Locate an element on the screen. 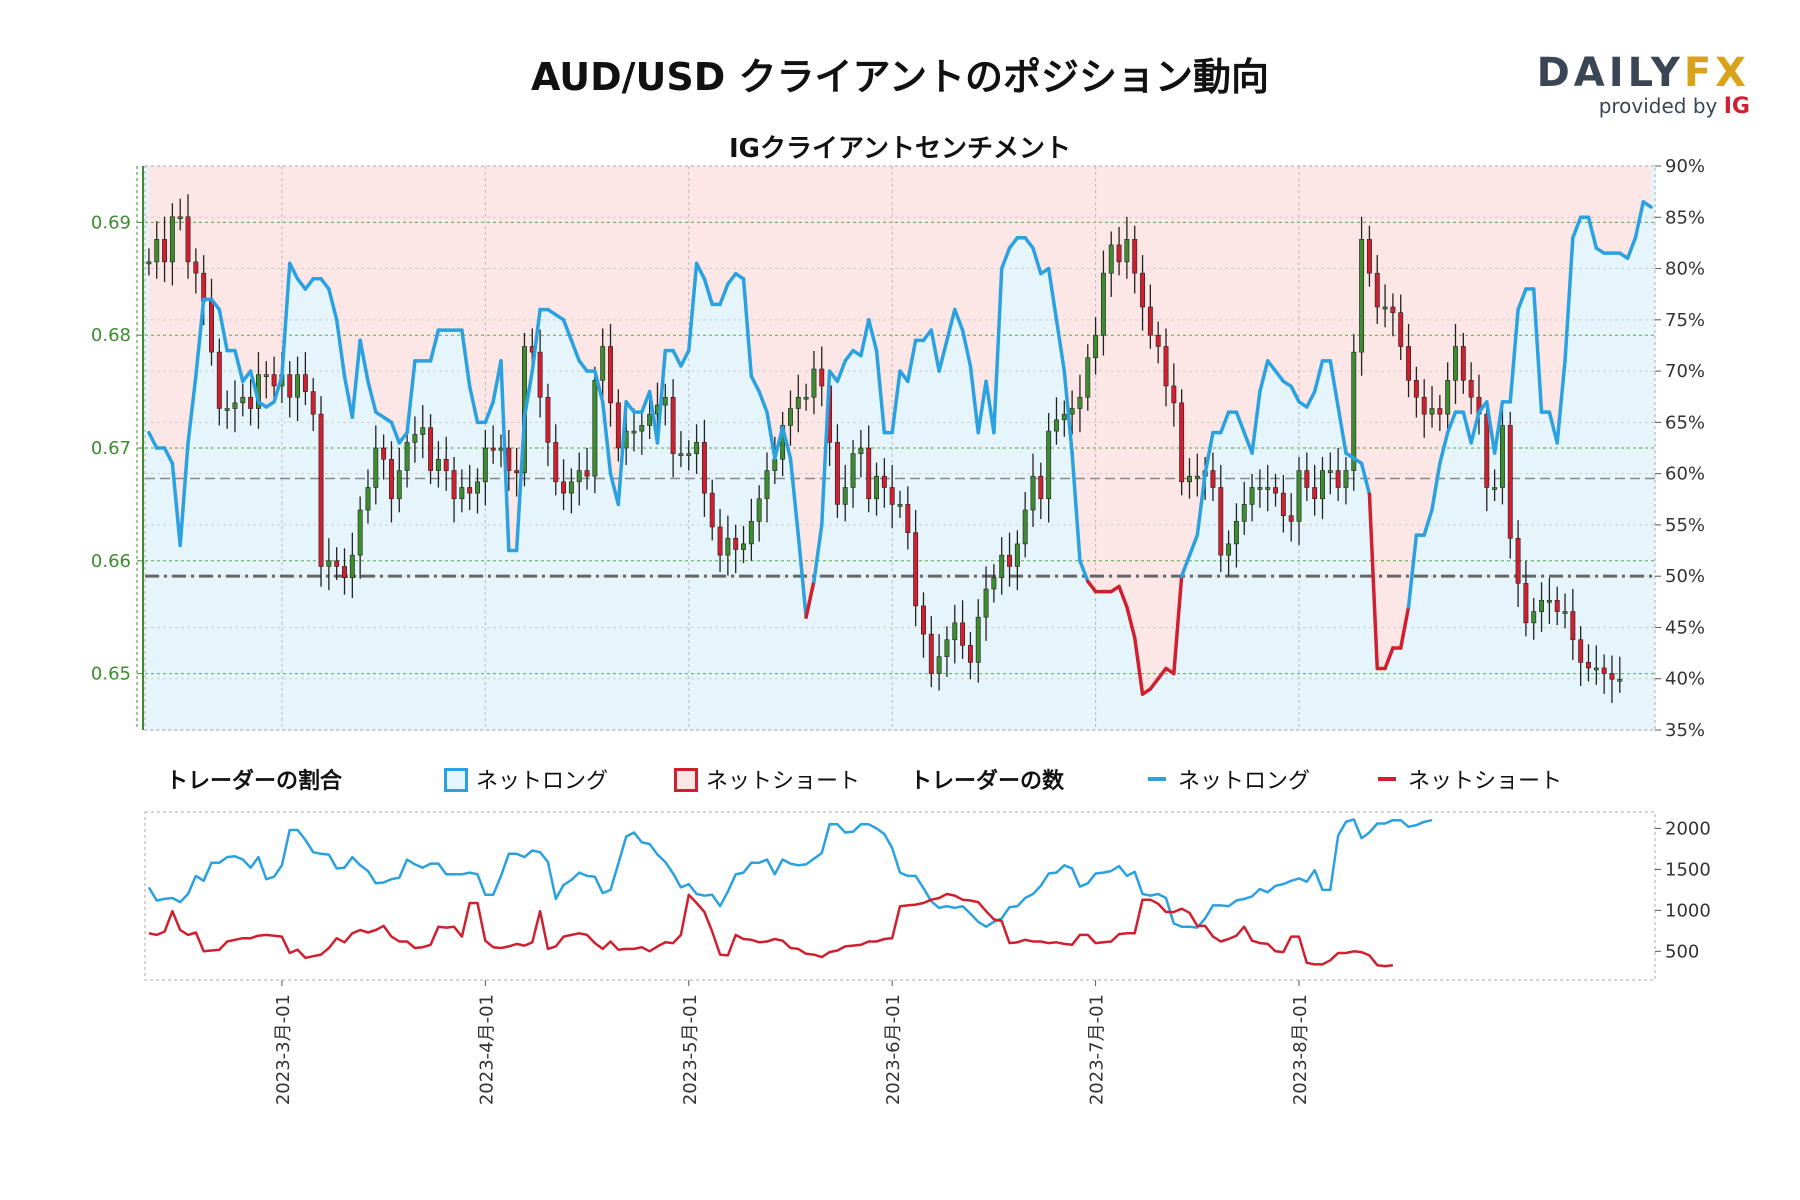 This screenshot has width=1800, height=1200. logo-daily: DAILY is located at coordinates (1610, 73).